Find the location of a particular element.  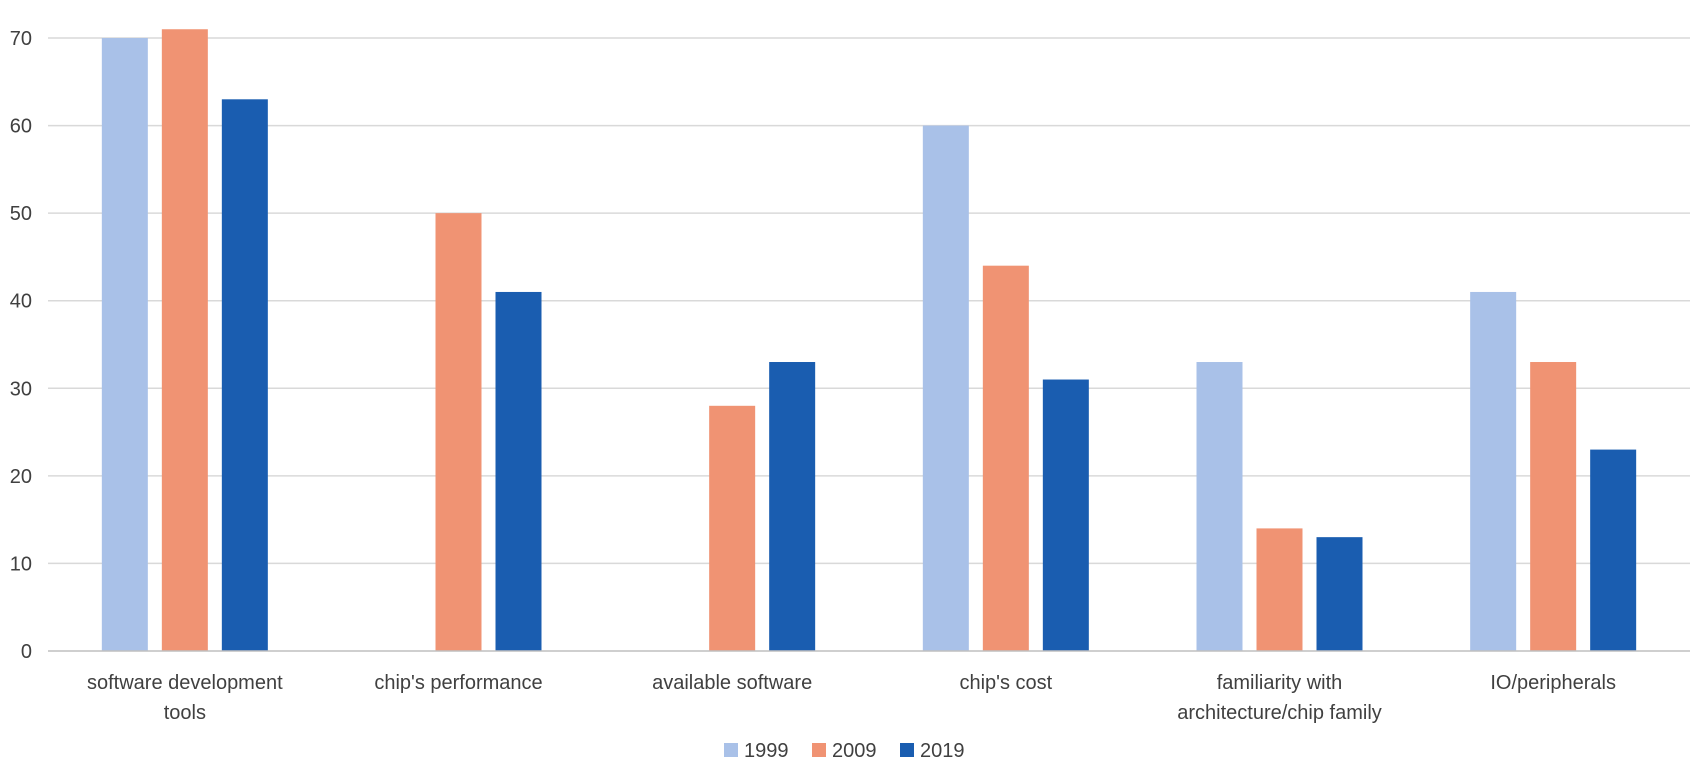

x-category-label-line: chip's performance is located at coordinates (458, 683).